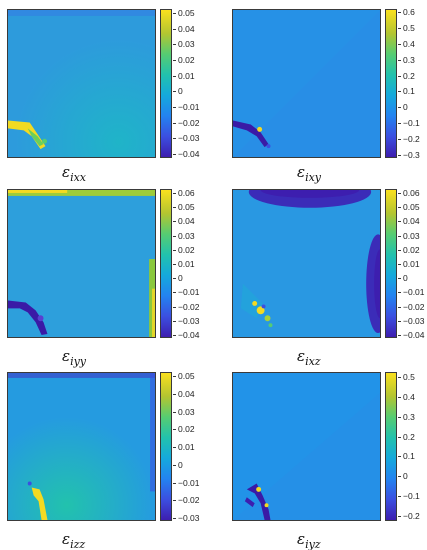 This screenshot has height=550, width=427. I want to click on colorbar-ixx, so click(166, 83).